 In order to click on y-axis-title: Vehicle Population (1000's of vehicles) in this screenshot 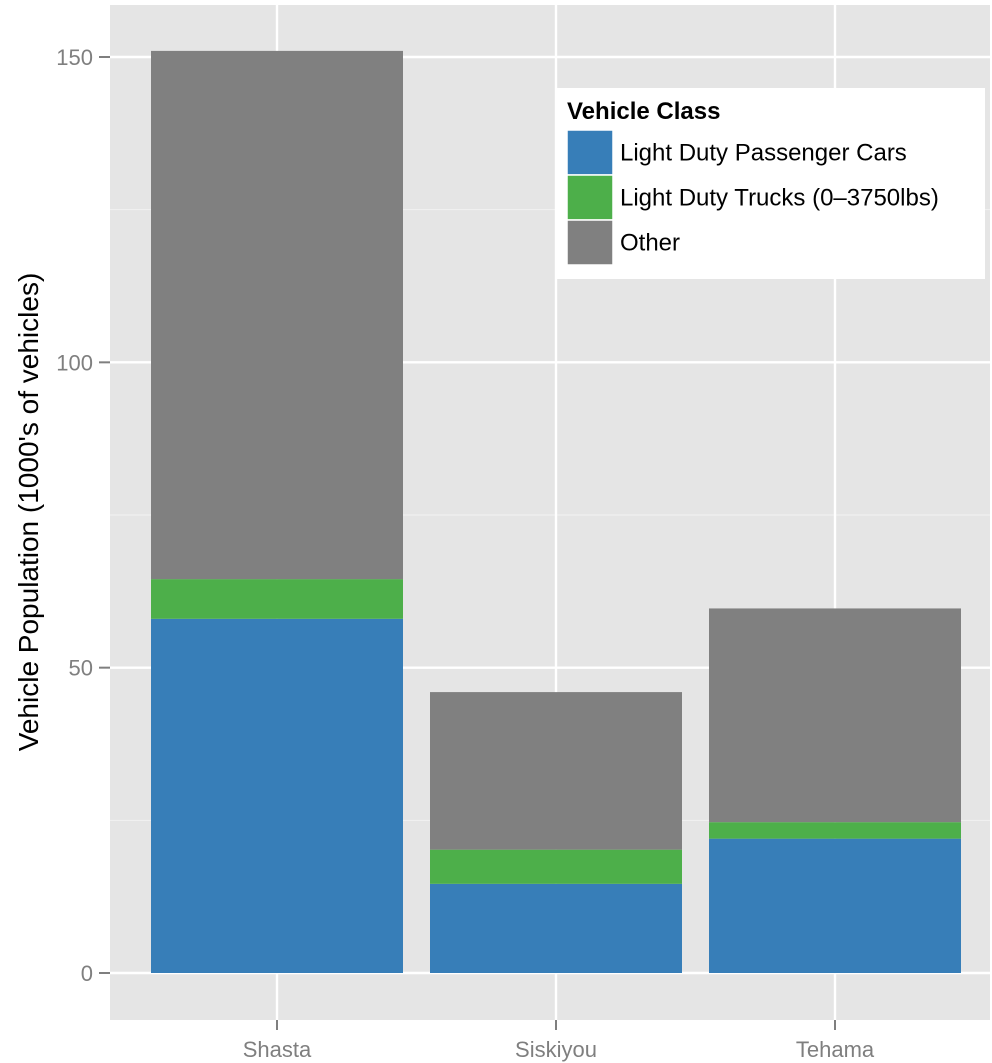, I will do `click(28, 512)`.